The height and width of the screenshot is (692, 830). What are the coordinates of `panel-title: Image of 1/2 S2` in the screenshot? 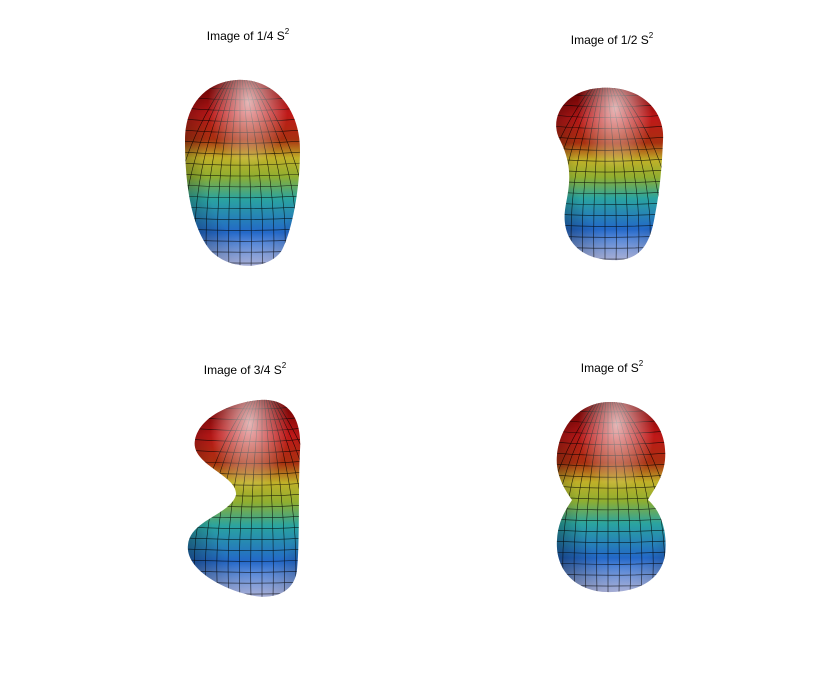 It's located at (612, 39).